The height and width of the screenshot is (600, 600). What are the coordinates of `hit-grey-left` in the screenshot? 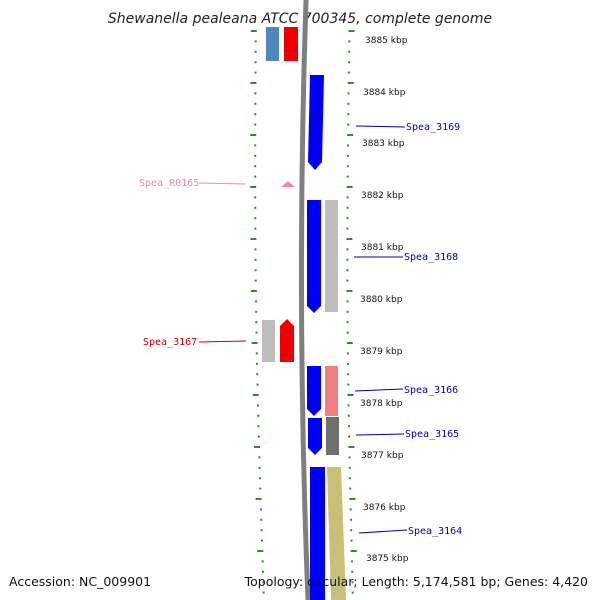 It's located at (268, 341).